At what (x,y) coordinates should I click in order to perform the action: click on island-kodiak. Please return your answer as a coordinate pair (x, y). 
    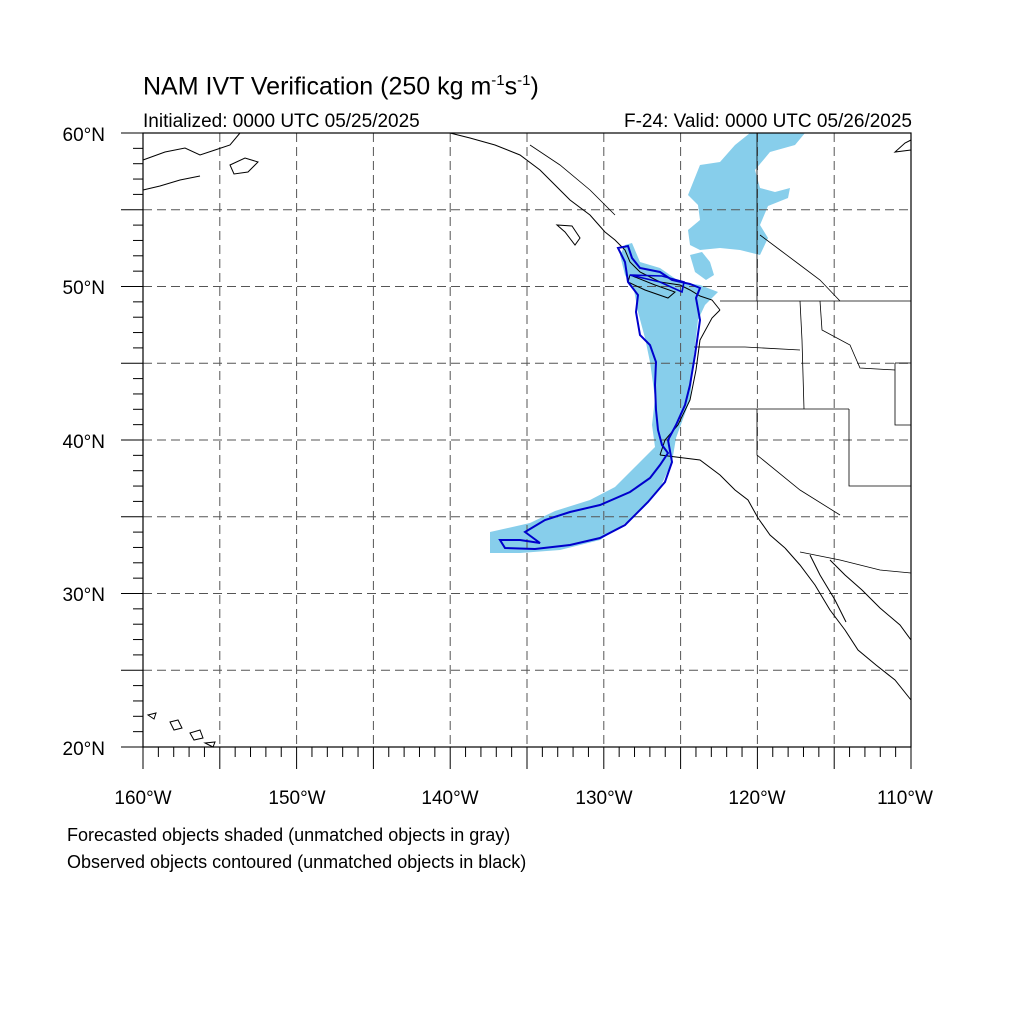
    Looking at the image, I should click on (244, 166).